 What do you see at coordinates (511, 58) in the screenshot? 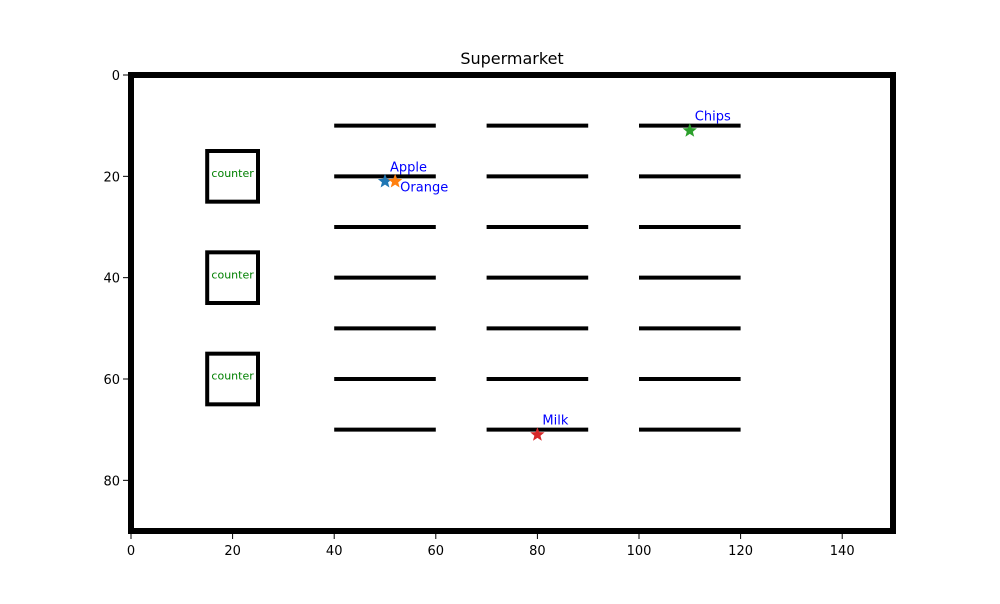
I see `chart-title: Supermarket` at bounding box center [511, 58].